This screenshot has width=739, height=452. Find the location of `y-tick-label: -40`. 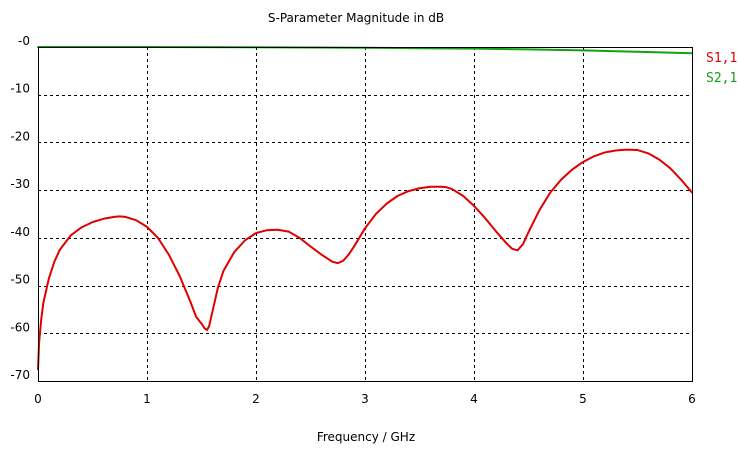

y-tick-label: -40 is located at coordinates (20, 232).